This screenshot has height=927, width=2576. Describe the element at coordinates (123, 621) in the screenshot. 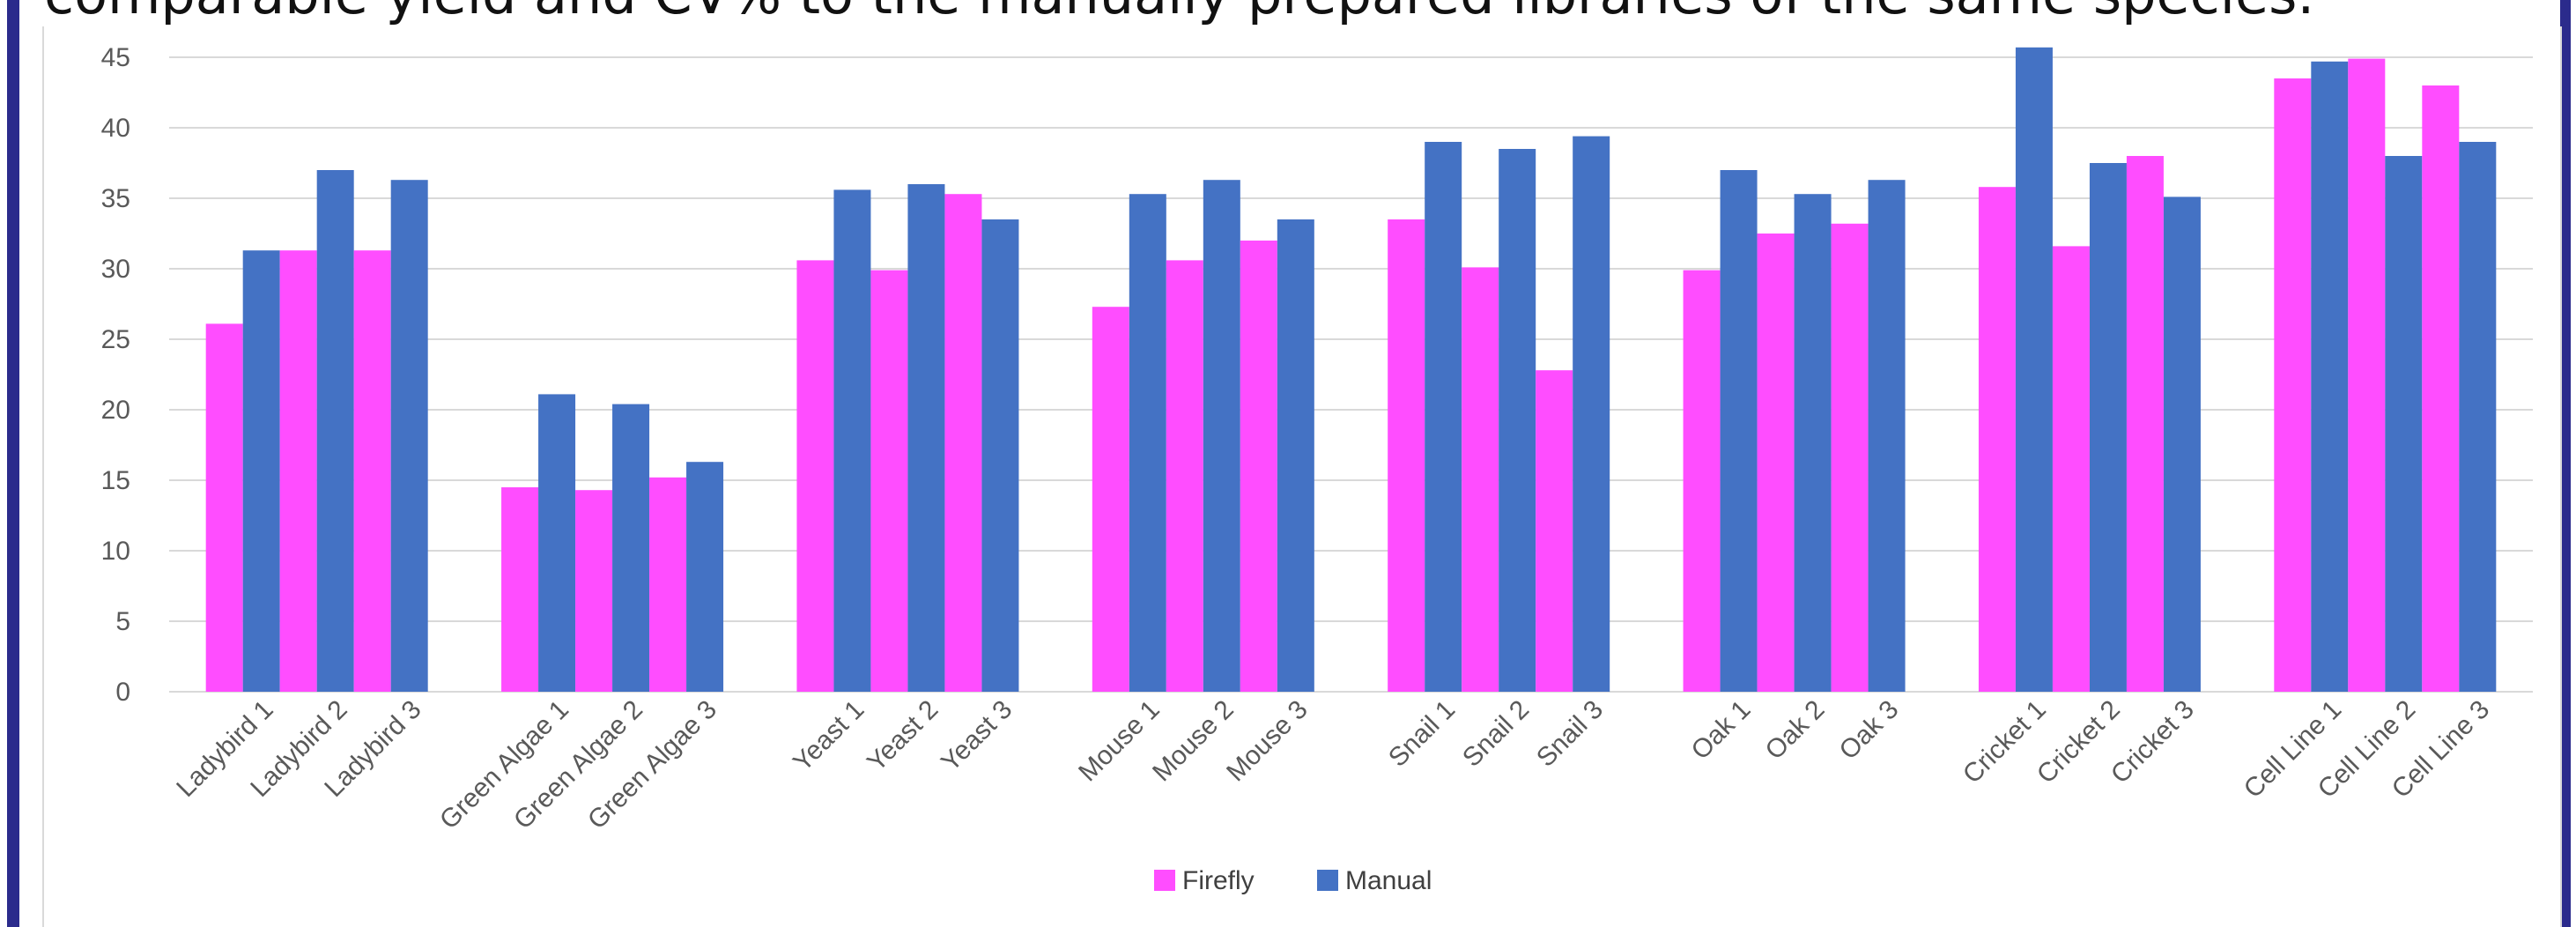

I see `y-tick-label: 5` at that location.